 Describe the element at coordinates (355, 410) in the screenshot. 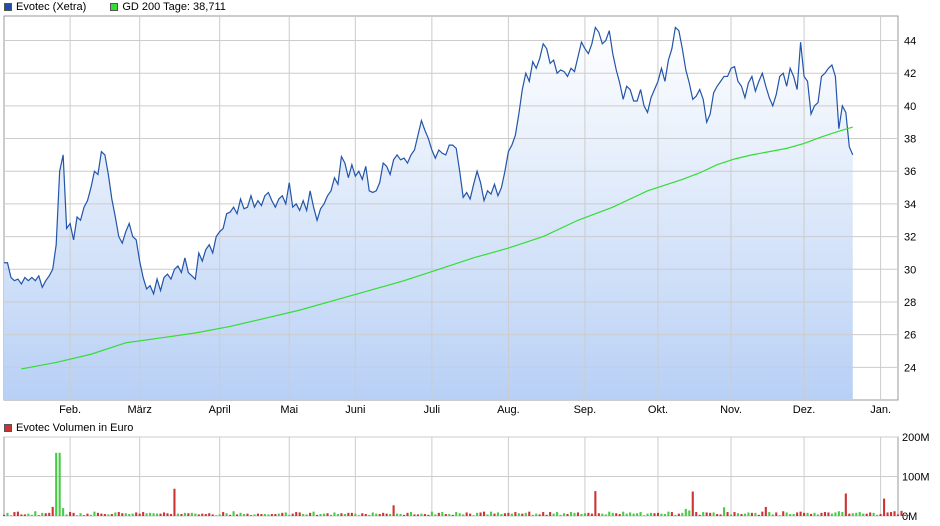

I see `x-tick-label: Juni` at that location.